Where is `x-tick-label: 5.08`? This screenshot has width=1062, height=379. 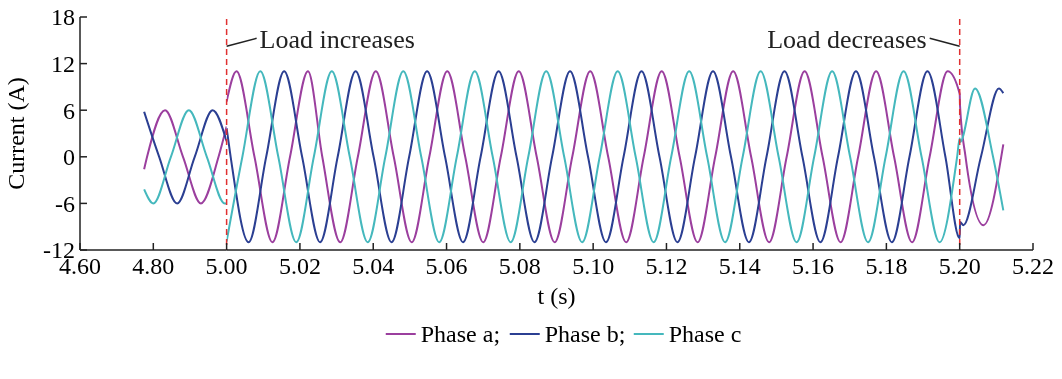
x-tick-label: 5.08 is located at coordinates (519, 266).